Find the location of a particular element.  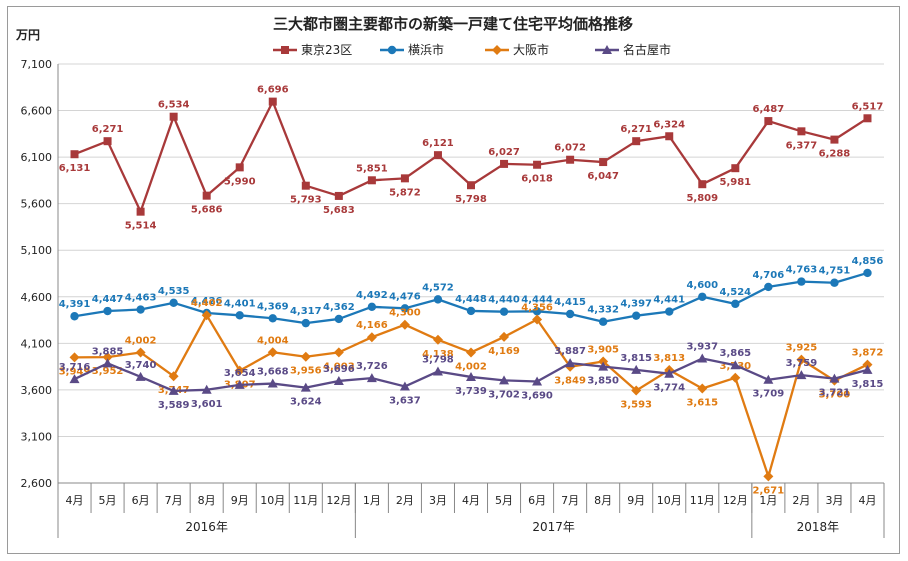

data-label: 6,271 is located at coordinates (636, 129).